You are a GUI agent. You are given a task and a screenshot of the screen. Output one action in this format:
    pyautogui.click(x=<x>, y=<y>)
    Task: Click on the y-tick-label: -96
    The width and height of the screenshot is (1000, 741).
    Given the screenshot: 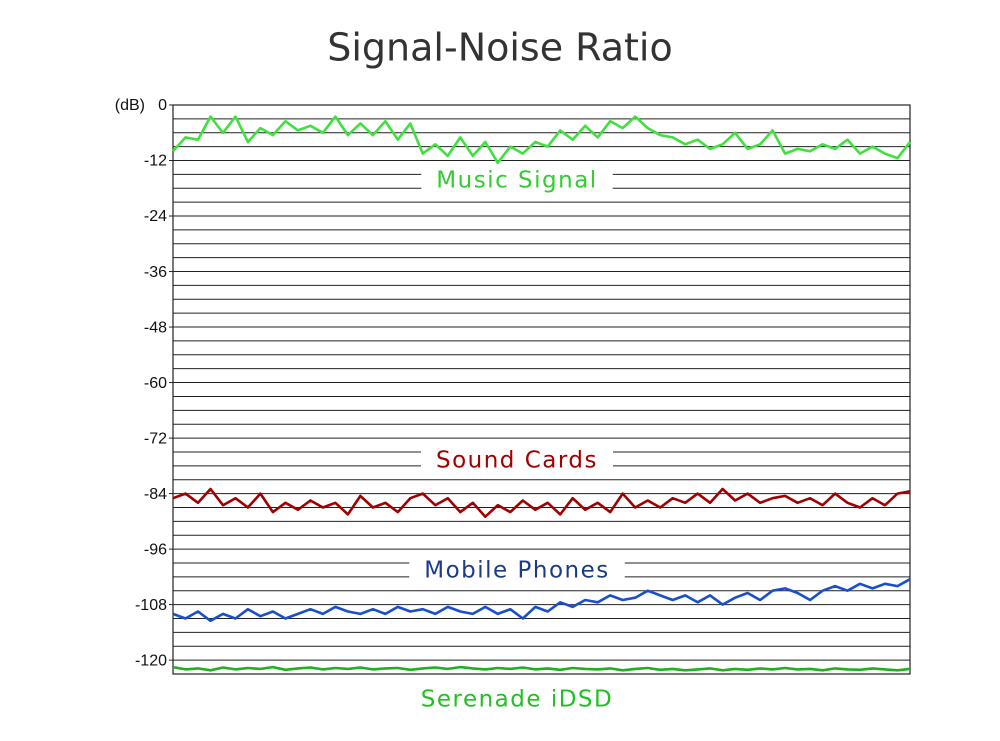 What is the action you would take?
    pyautogui.click(x=155, y=549)
    